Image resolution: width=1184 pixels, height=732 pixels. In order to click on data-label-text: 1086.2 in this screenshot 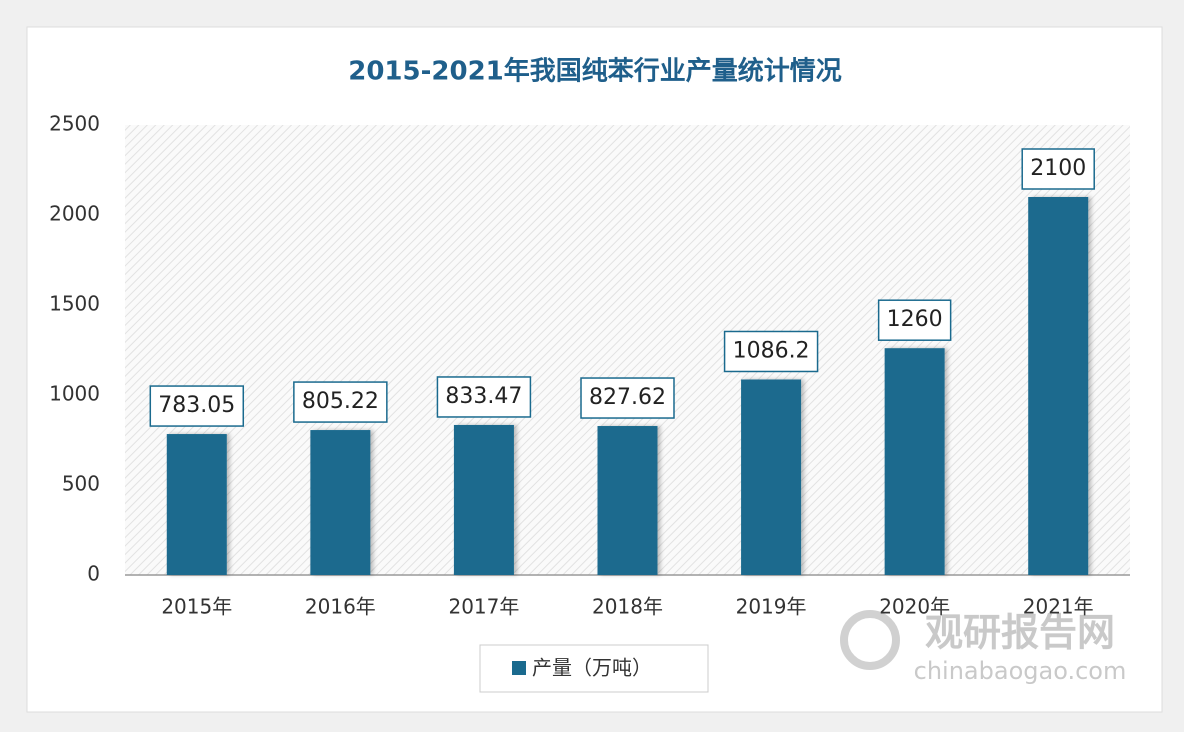, I will do `click(771, 350)`.